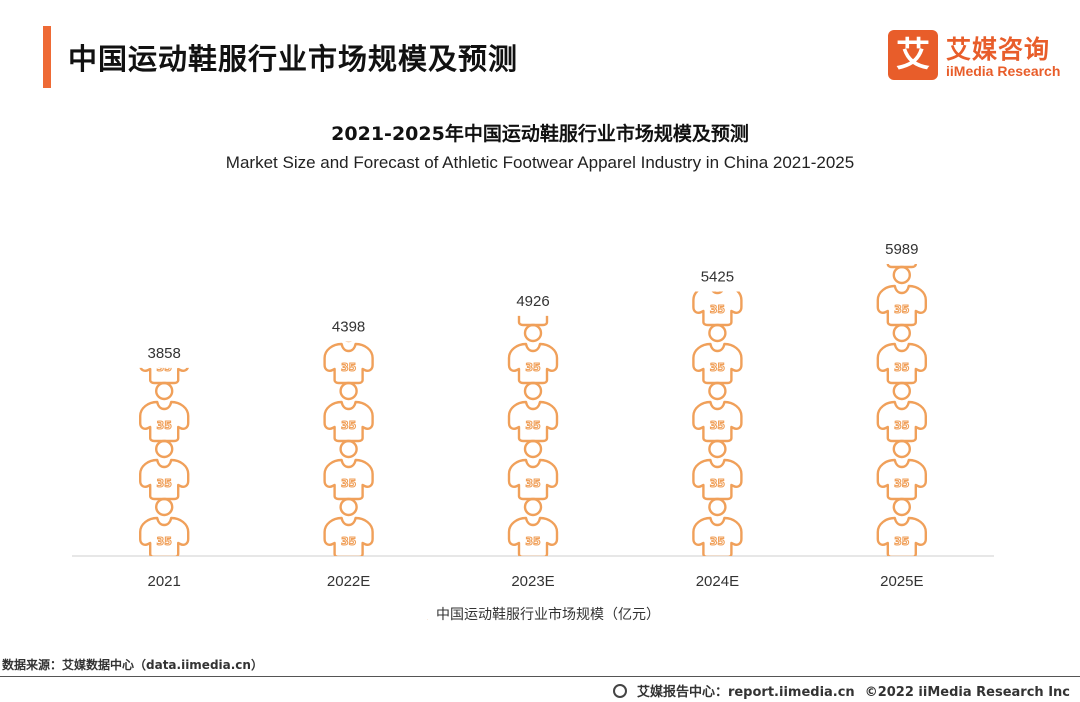 The image size is (1080, 702). Describe the element at coordinates (619, 691) in the screenshot. I see `globe-icon` at that location.